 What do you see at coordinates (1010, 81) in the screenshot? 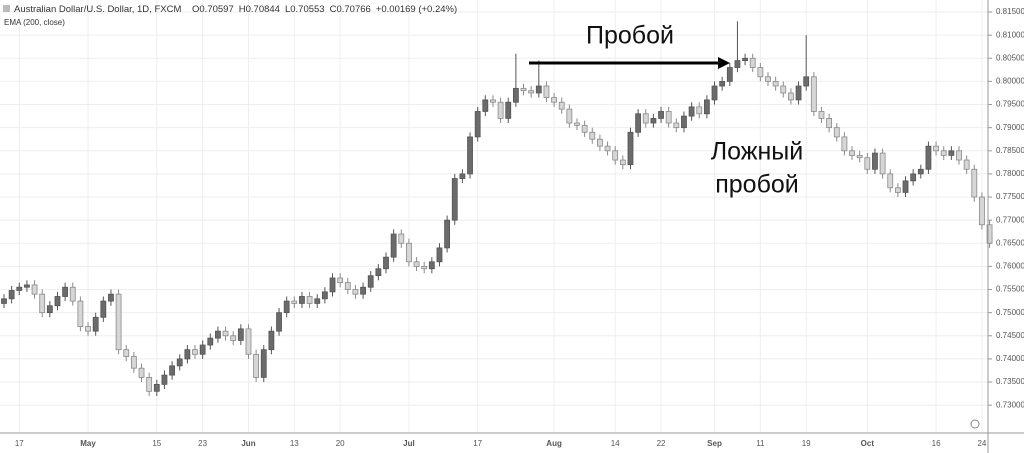
I see `y-tick-label: 0.80000` at bounding box center [1010, 81].